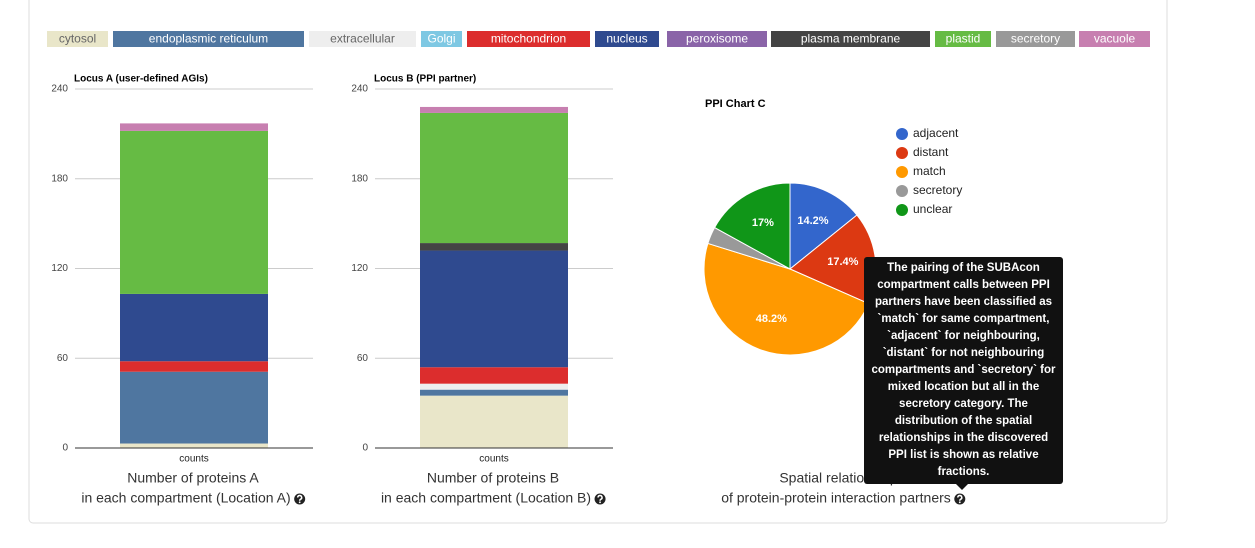 Image resolution: width=1255 pixels, height=548 pixels. I want to click on tooltip-line: `distant` for not neighbouring, so click(964, 353).